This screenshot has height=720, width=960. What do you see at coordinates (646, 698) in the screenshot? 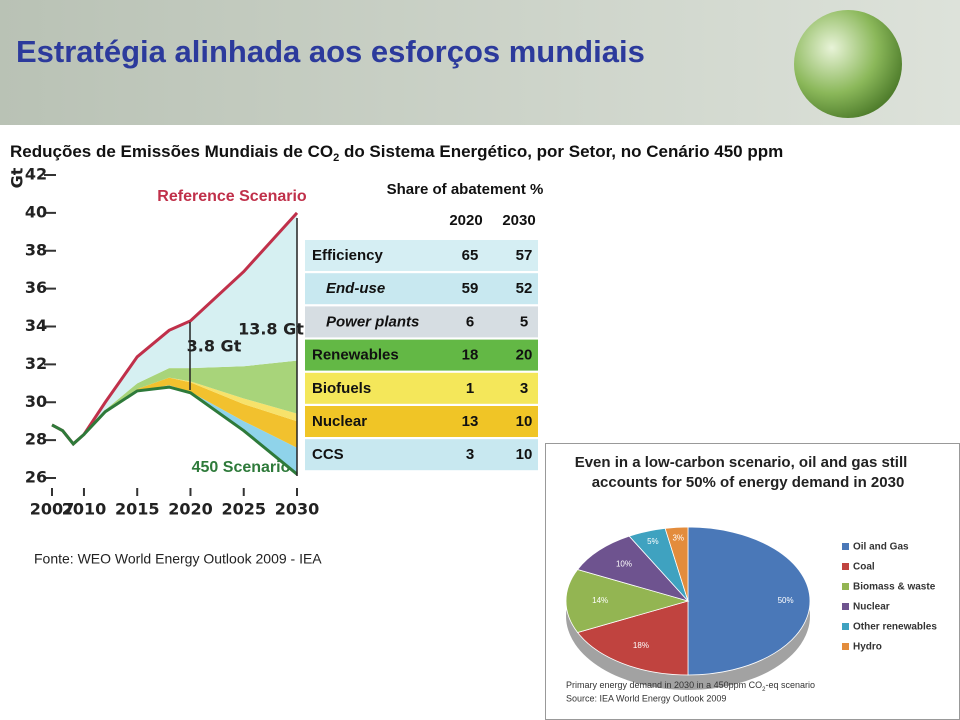
I see `pie-source: Source: IEA World Energy Outlook 2009` at bounding box center [646, 698].